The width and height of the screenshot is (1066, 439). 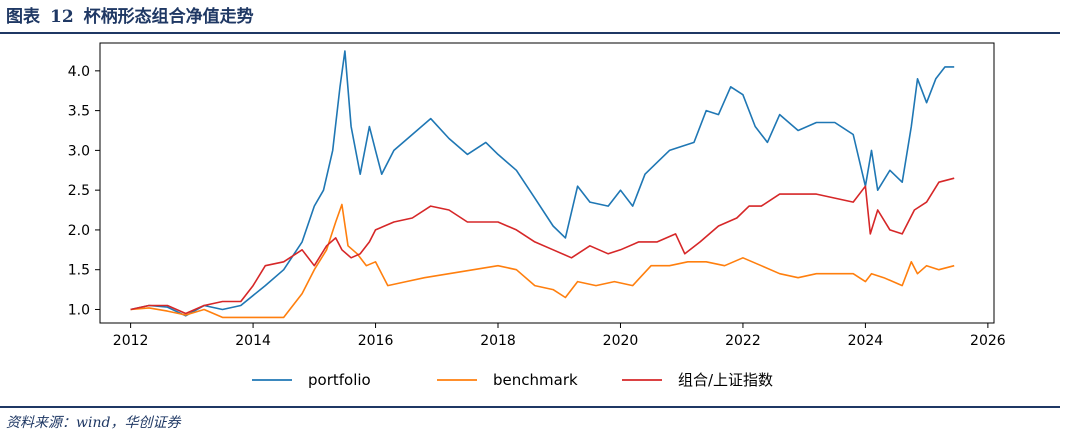 What do you see at coordinates (79, 72) in the screenshot?
I see `y-tick-label: 4.0` at bounding box center [79, 72].